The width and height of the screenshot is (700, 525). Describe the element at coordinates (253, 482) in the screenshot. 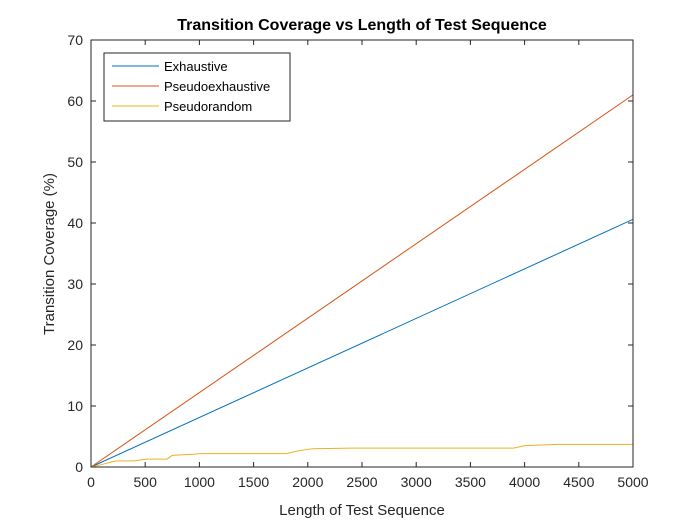

I see `x-tick-label: 1500` at that location.